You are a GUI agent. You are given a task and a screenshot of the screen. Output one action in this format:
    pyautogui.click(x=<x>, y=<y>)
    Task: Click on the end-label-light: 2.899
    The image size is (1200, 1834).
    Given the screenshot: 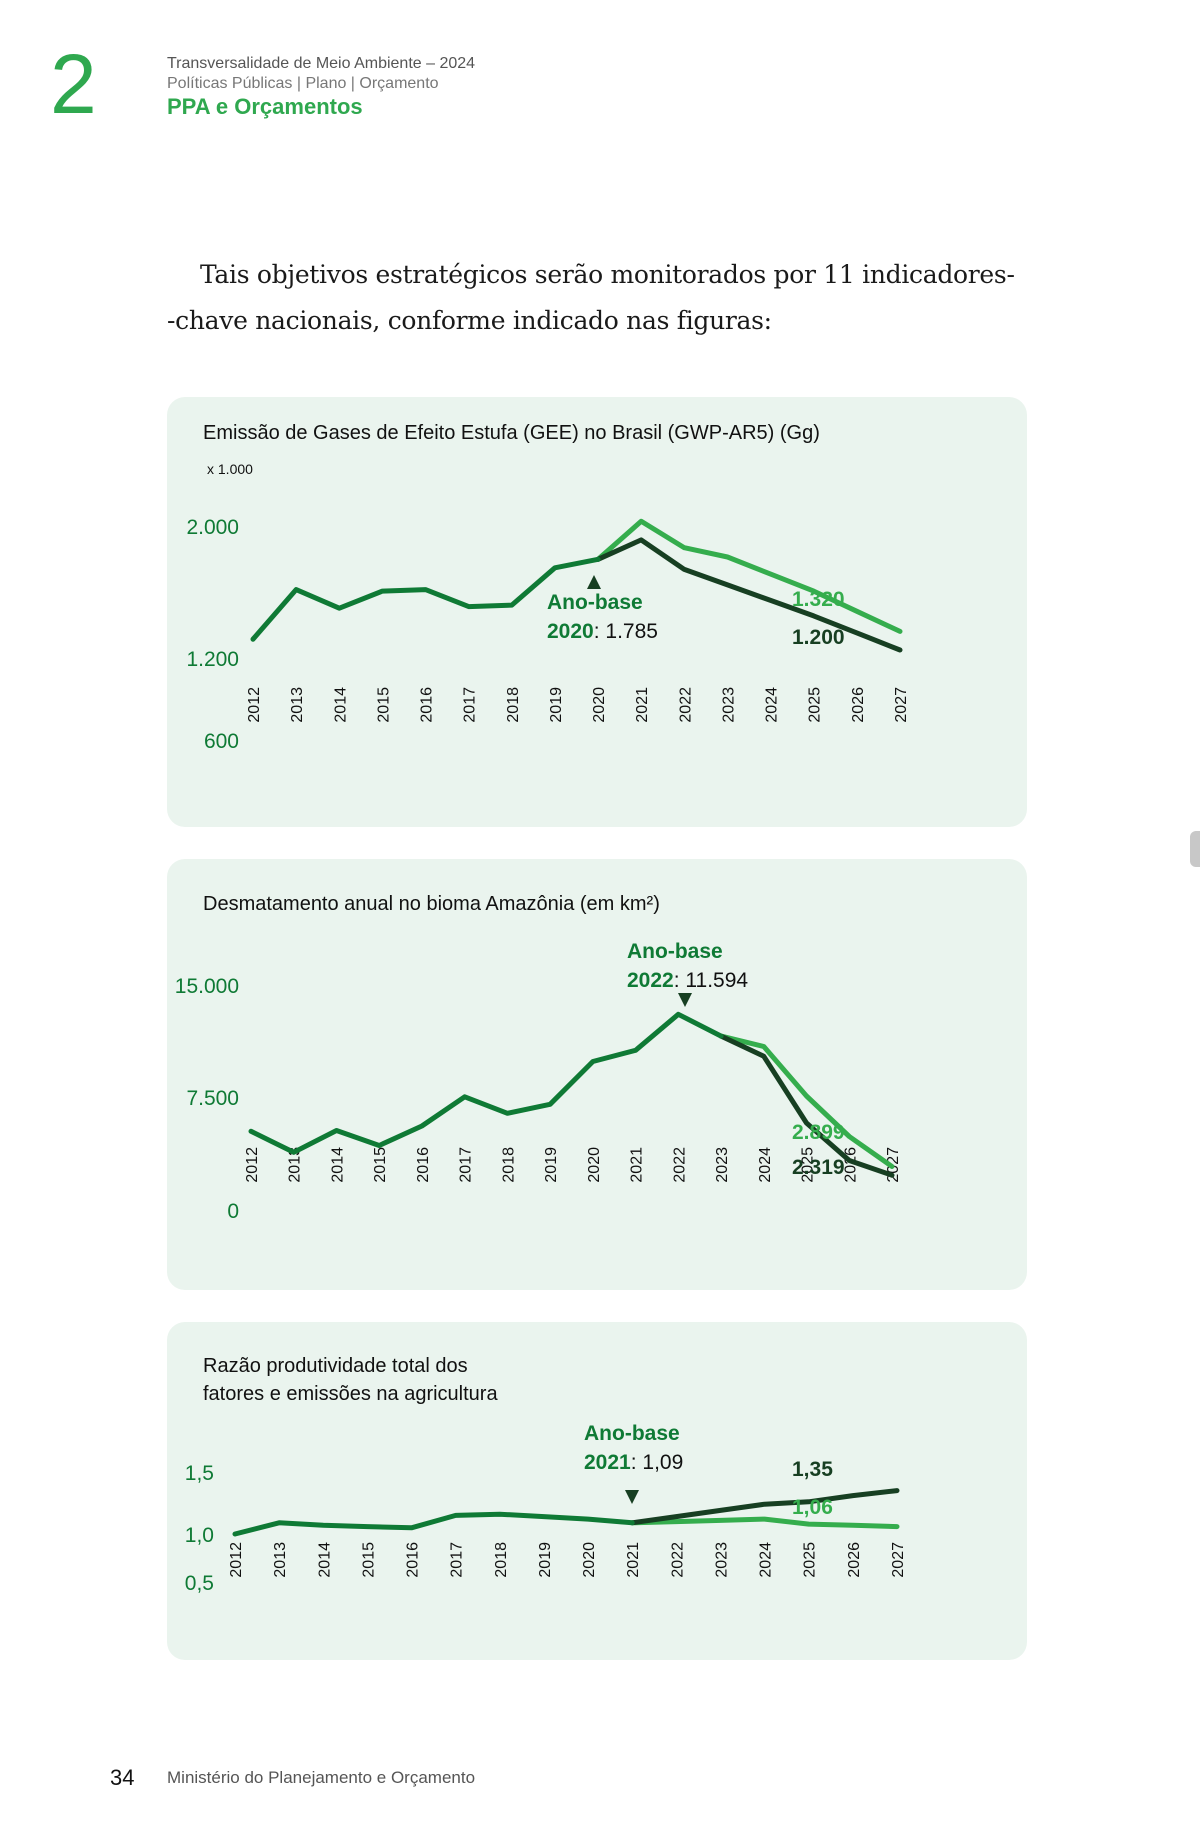 What is the action you would take?
    pyautogui.click(x=818, y=1132)
    